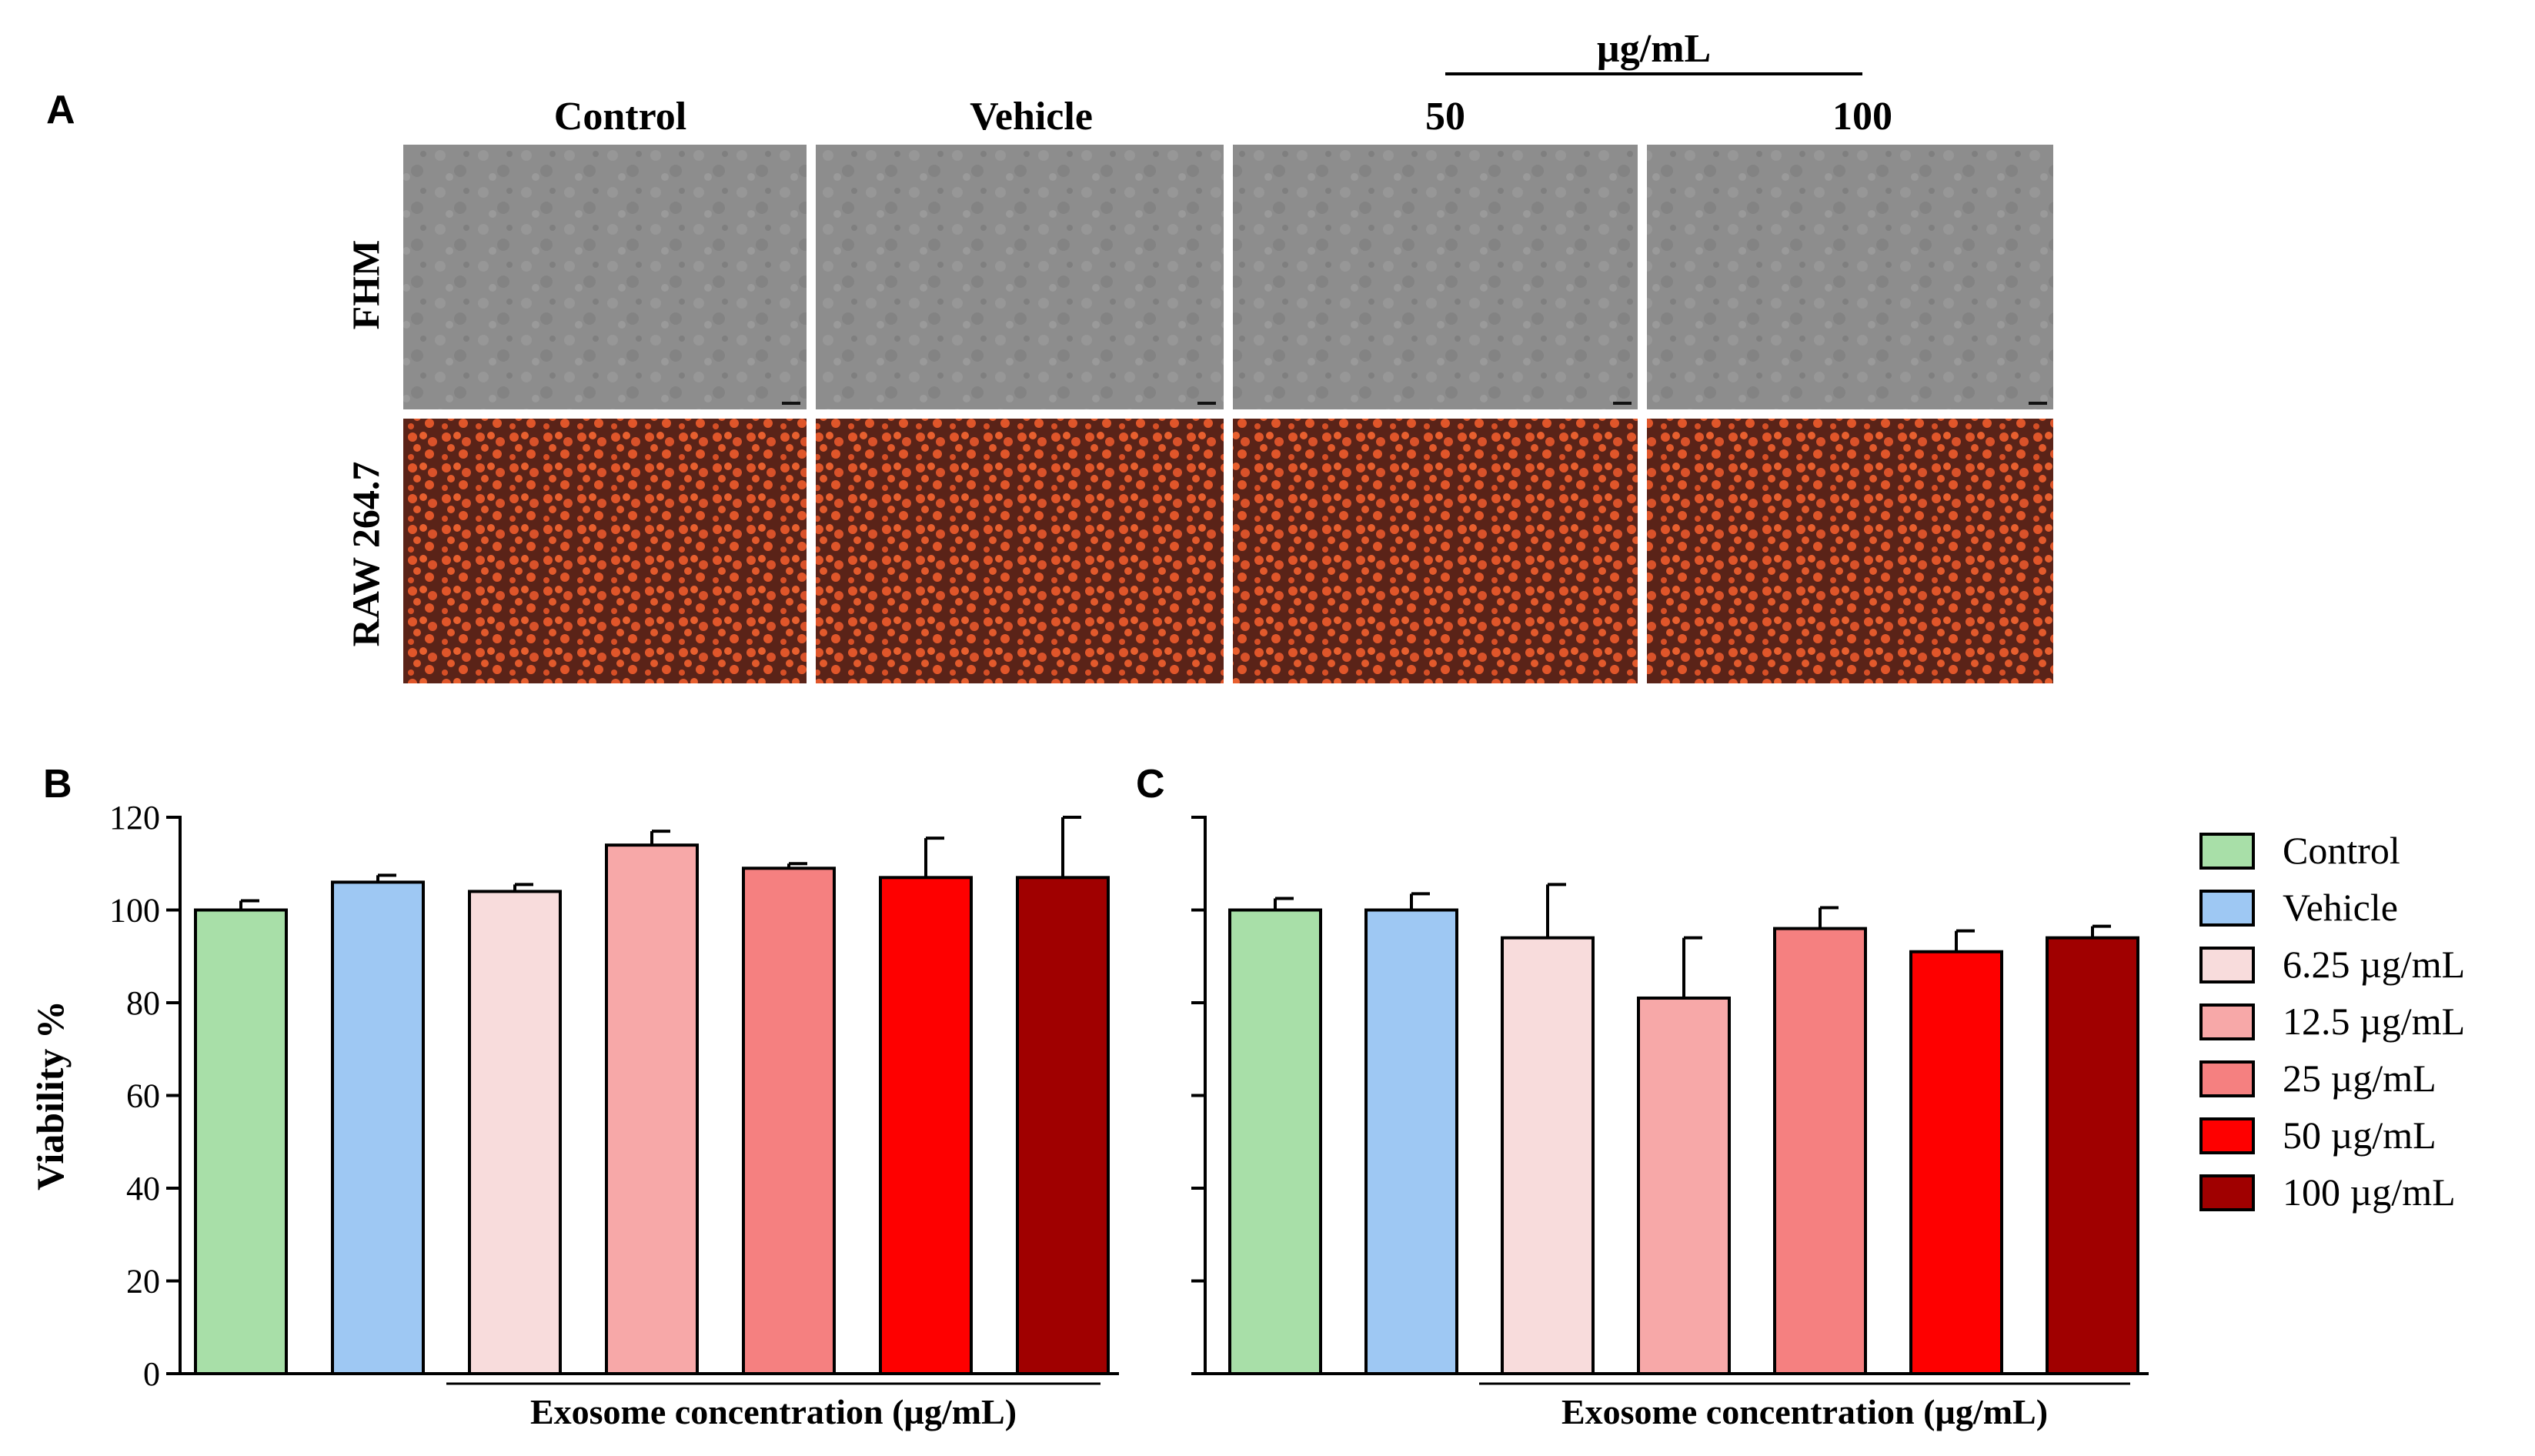 This screenshot has height=1456, width=2535. Describe the element at coordinates (2374, 1022) in the screenshot. I see `legend-label: 12.5 µg/mL` at that location.